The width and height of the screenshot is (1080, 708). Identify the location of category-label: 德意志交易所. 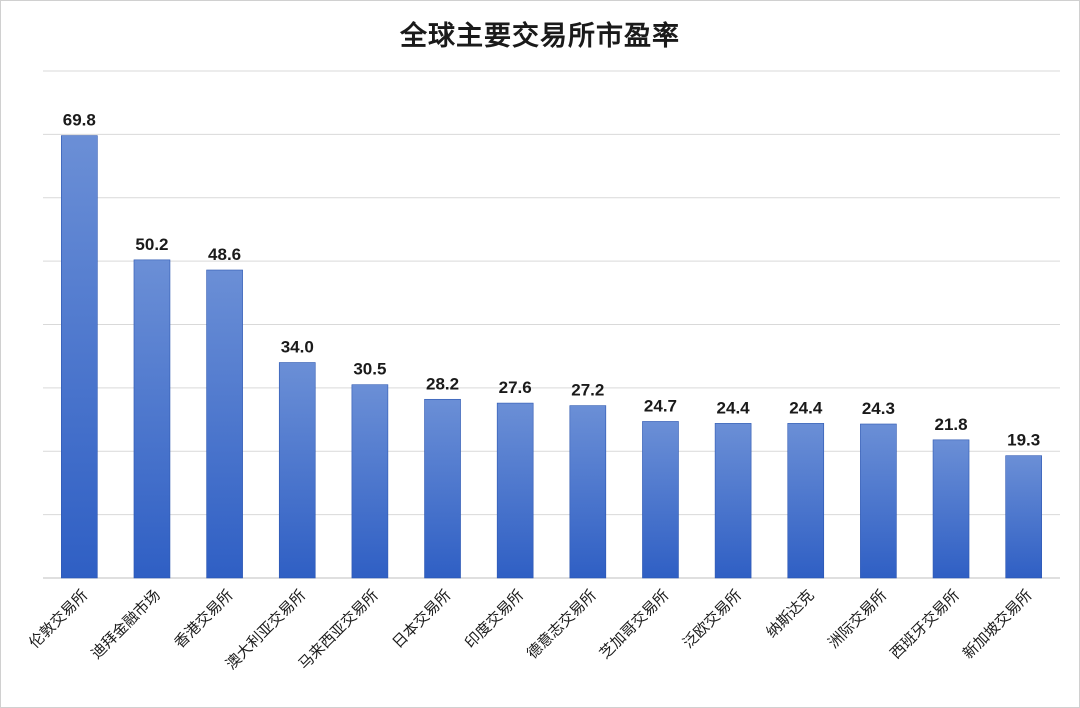
(561, 624).